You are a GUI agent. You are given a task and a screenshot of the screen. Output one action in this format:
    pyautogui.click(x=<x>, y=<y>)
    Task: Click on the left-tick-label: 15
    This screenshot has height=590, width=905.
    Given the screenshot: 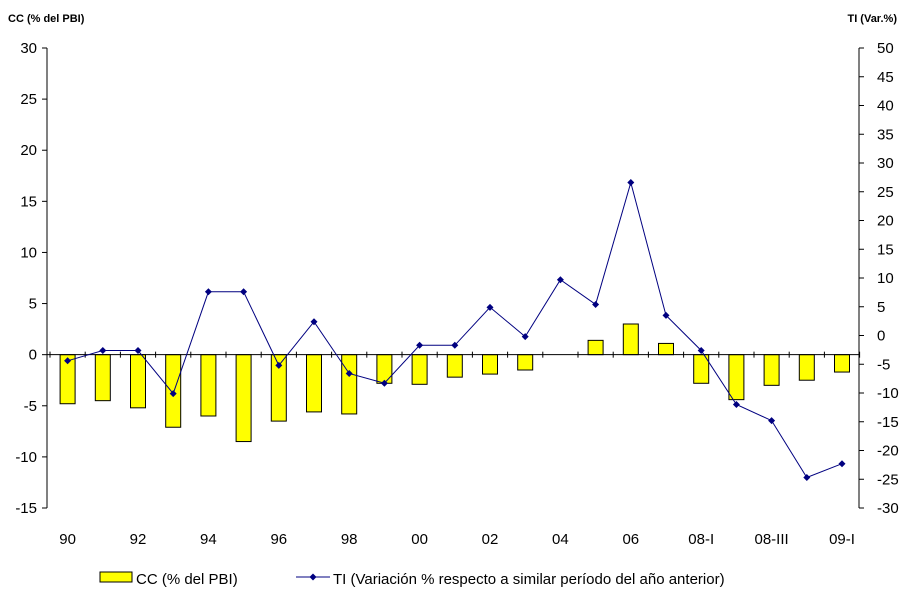 What is the action you would take?
    pyautogui.click(x=28, y=201)
    